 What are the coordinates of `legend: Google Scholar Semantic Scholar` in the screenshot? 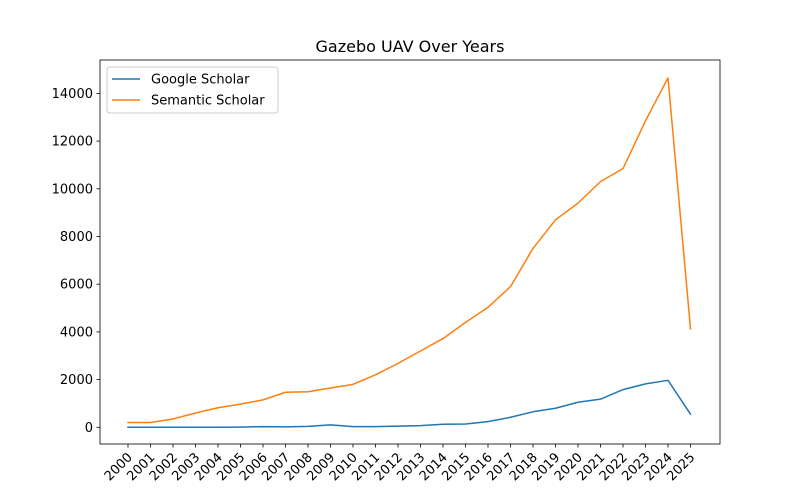 It's located at (192, 90).